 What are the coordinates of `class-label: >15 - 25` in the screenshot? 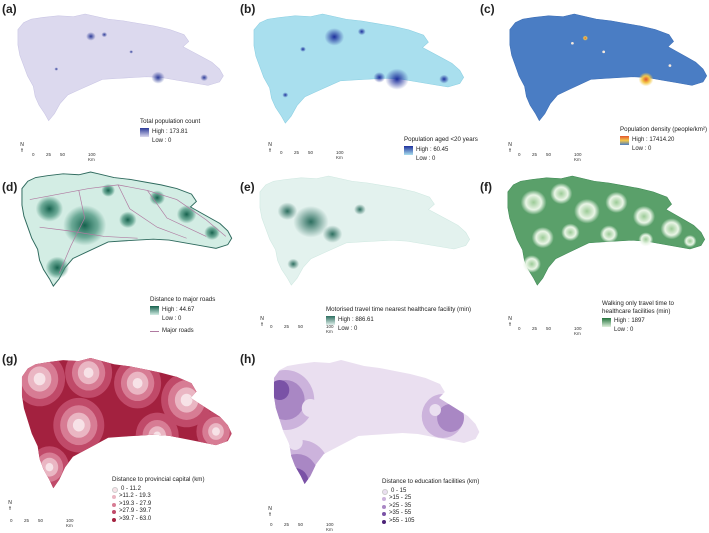 It's located at (400, 498).